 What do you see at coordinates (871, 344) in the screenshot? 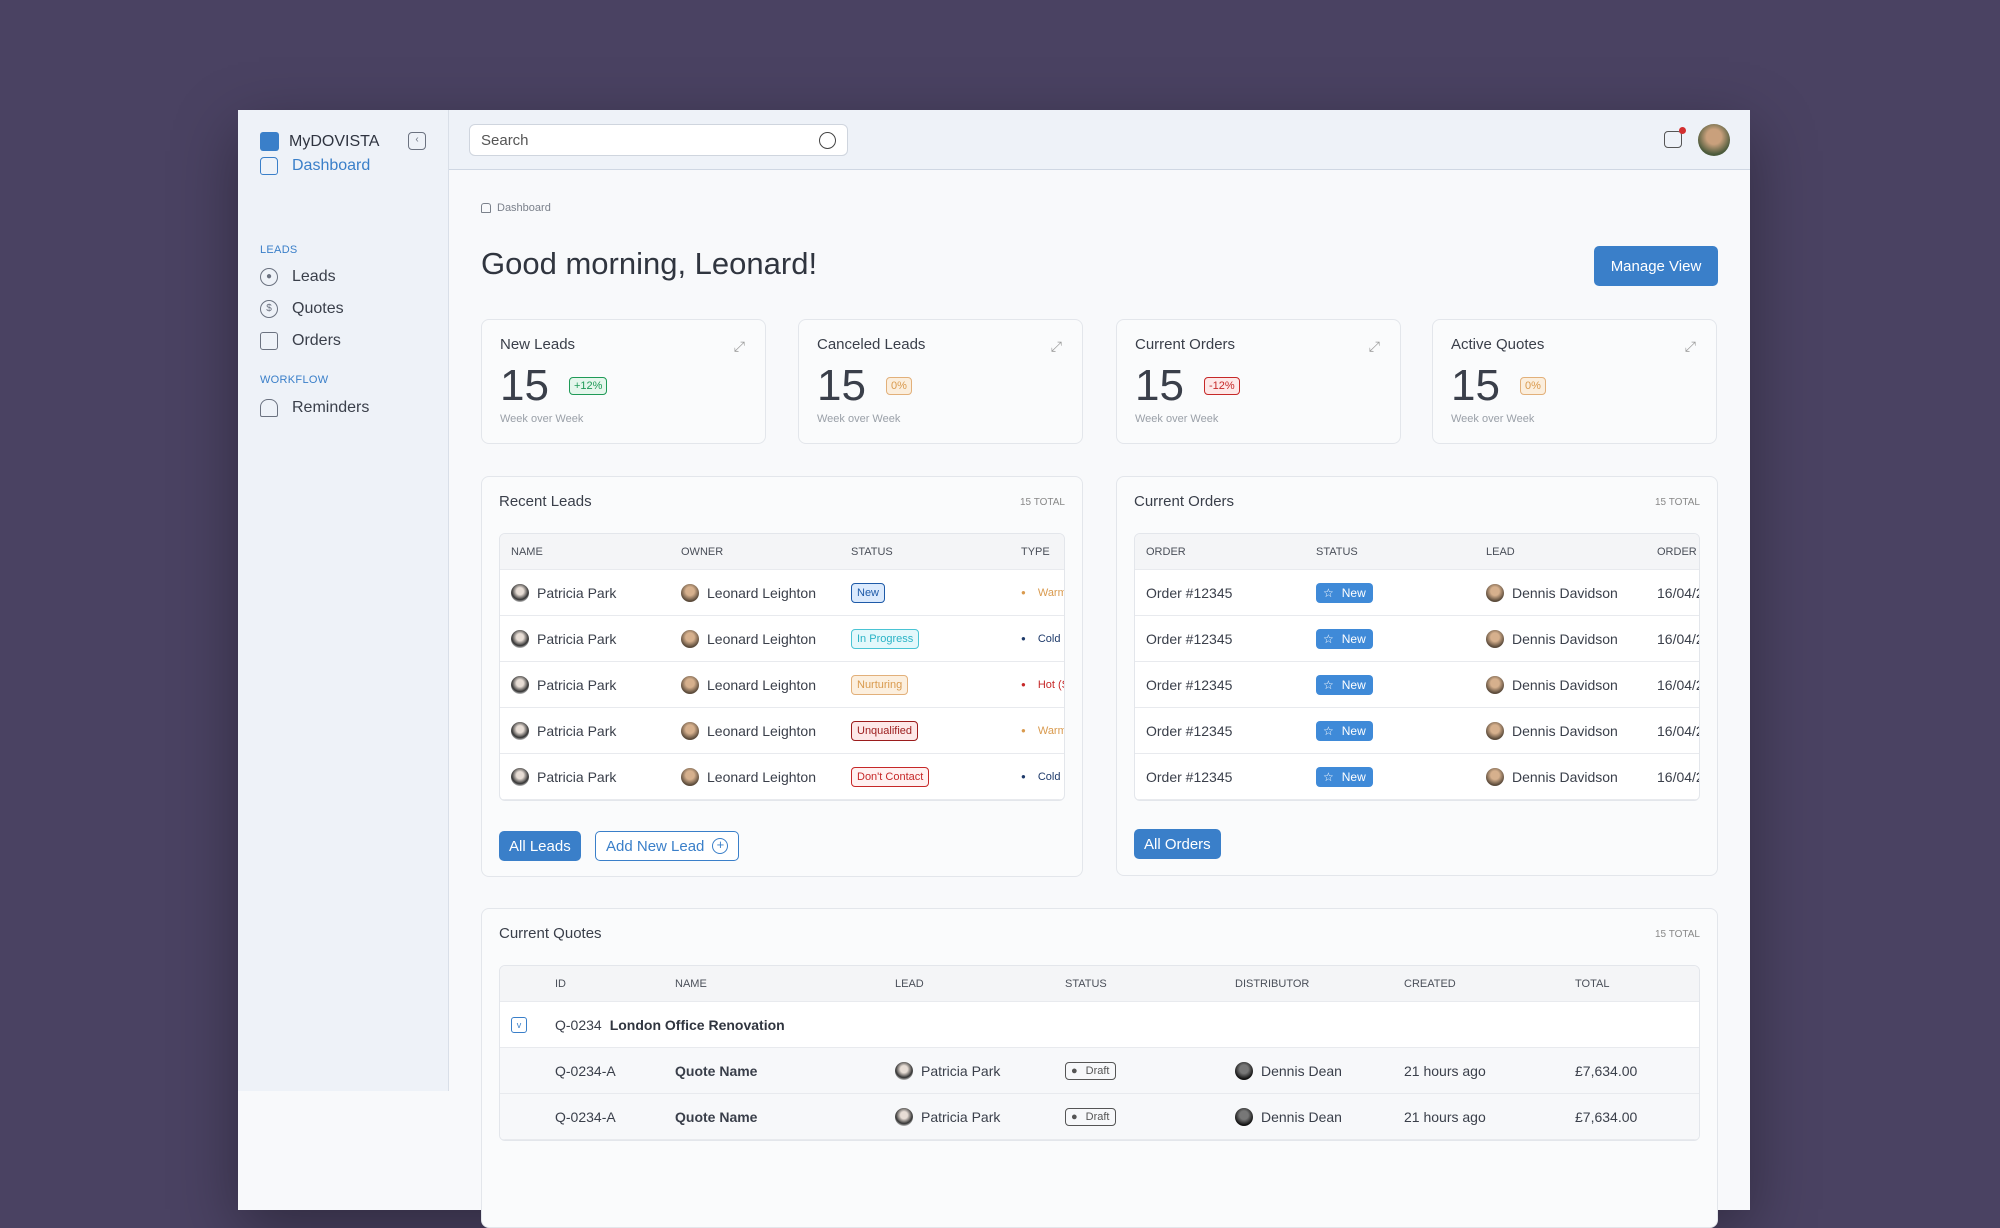
I see `stat-title: Canceled Leads` at bounding box center [871, 344].